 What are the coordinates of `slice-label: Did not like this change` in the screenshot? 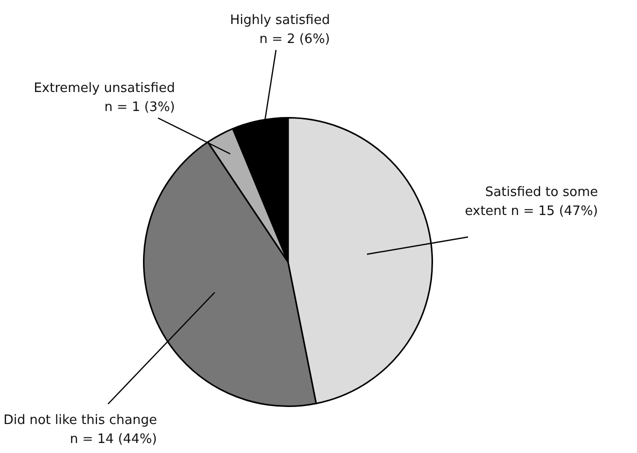 It's located at (80, 420).